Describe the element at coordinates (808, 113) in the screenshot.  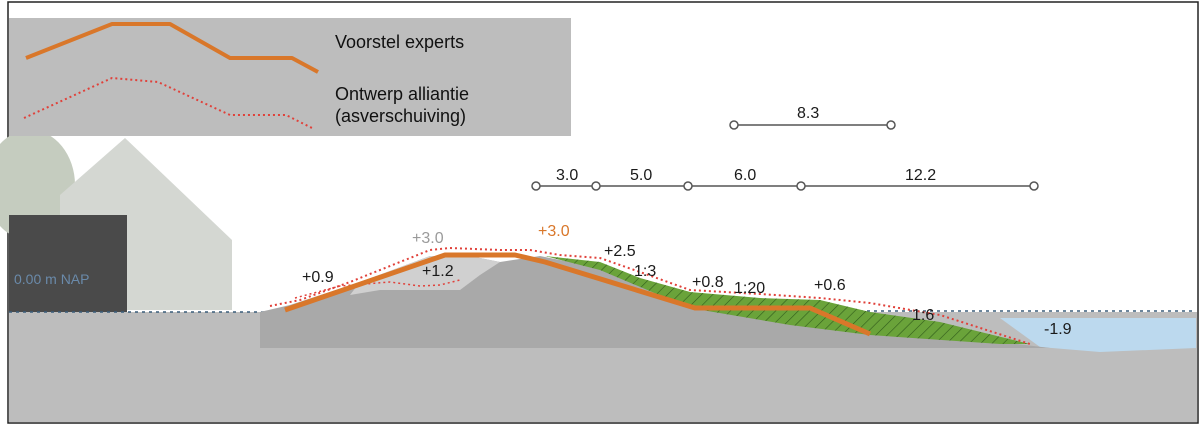
I see `dim-8-3: 8.3` at that location.